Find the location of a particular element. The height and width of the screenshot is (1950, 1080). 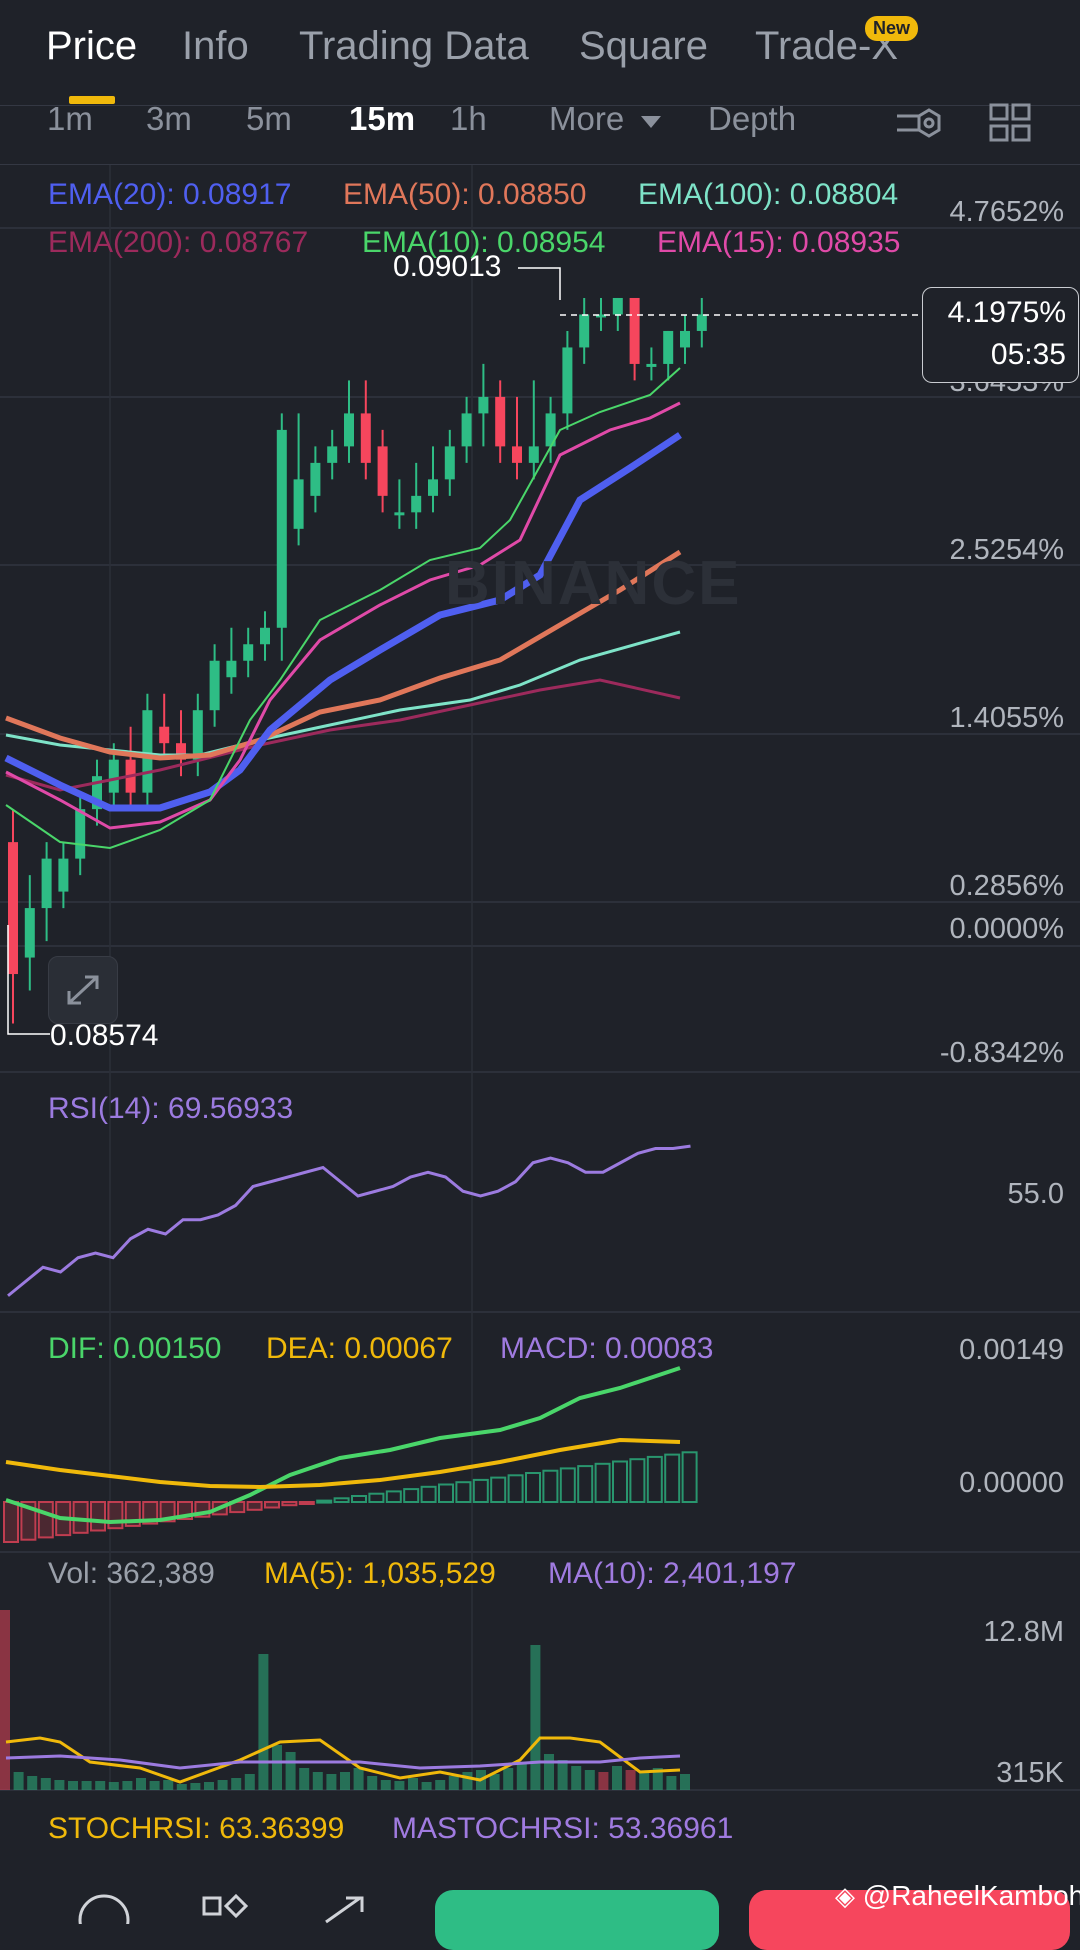

tab-square: Square is located at coordinates (643, 46).